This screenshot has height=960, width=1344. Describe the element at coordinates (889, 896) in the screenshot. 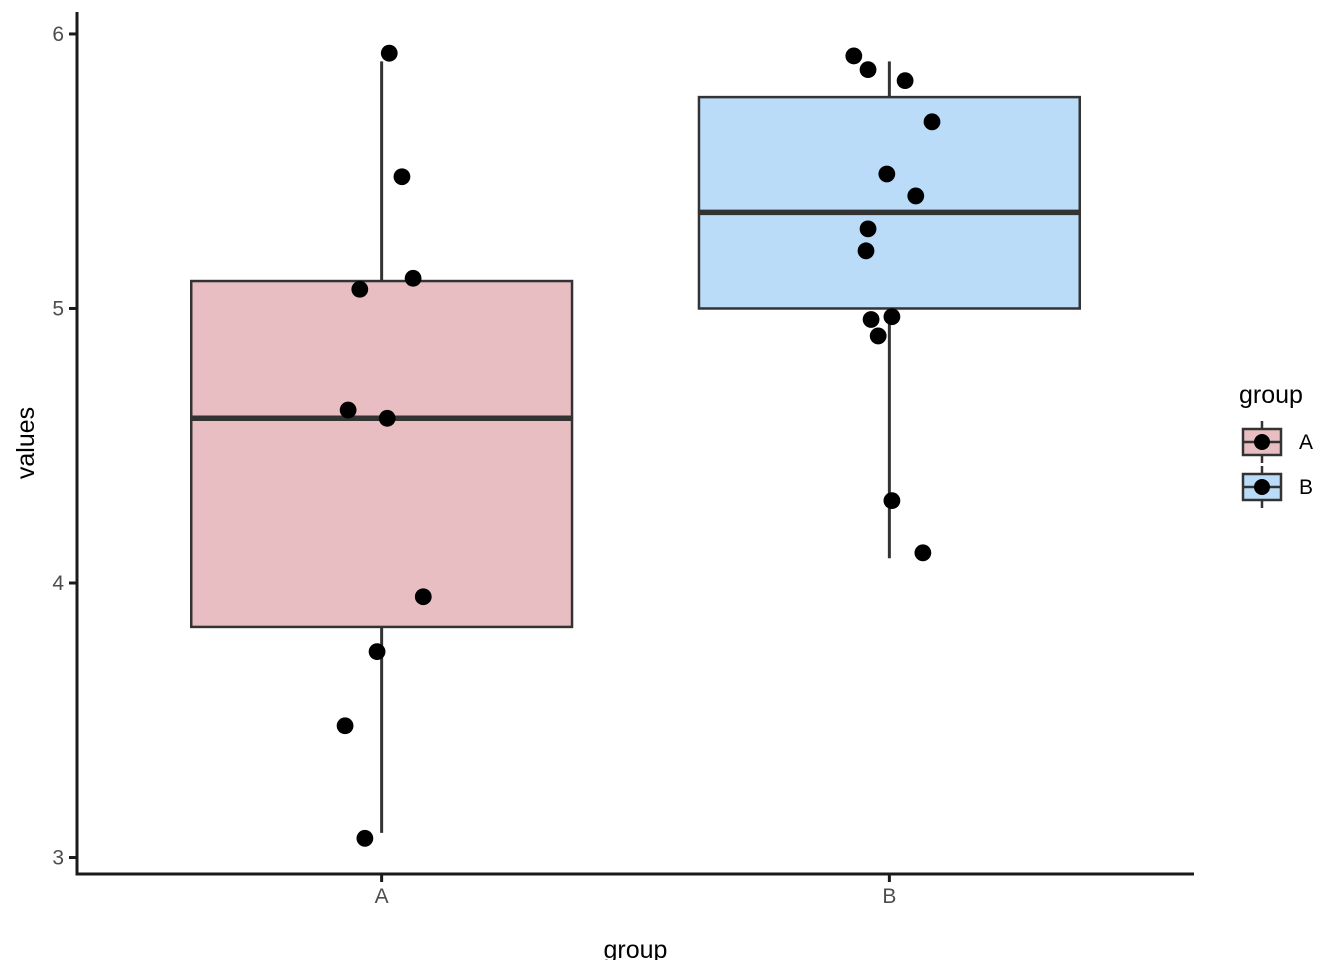

I see `x-tick-label-B: B` at that location.